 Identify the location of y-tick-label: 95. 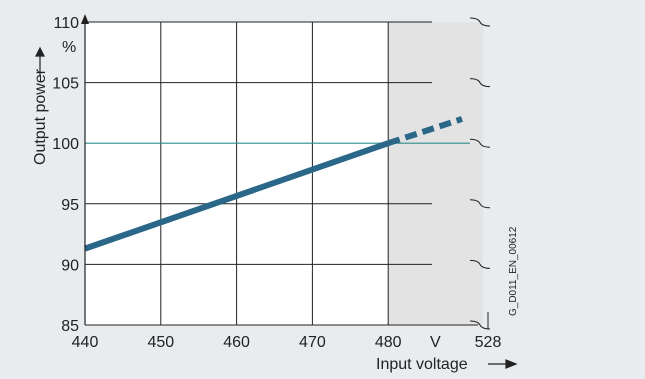
(70, 205).